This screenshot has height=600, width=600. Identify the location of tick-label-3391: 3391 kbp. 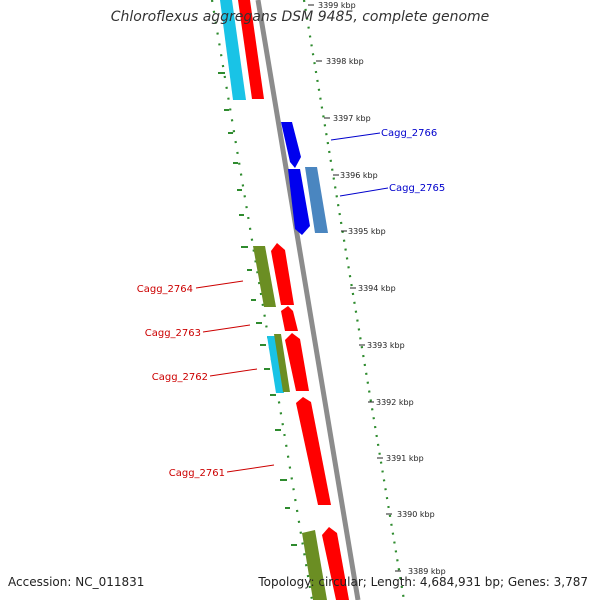
(405, 458).